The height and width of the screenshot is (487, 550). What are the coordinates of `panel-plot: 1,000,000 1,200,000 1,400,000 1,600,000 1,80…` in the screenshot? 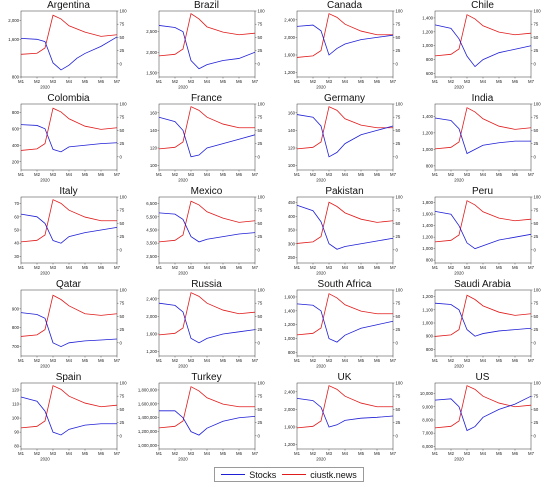 It's located at (201, 421).